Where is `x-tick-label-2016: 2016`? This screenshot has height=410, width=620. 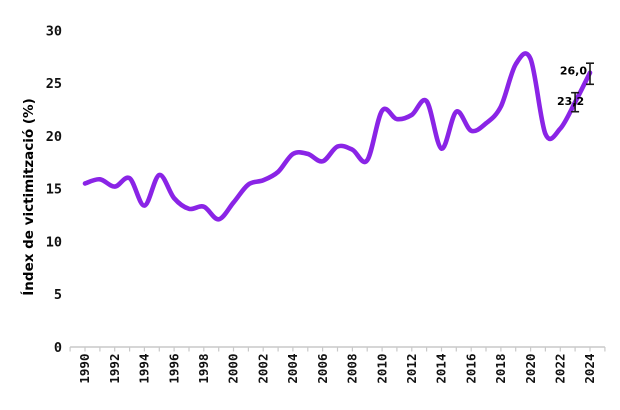
x-tick-label-2016: 2016 is located at coordinates (470, 369).